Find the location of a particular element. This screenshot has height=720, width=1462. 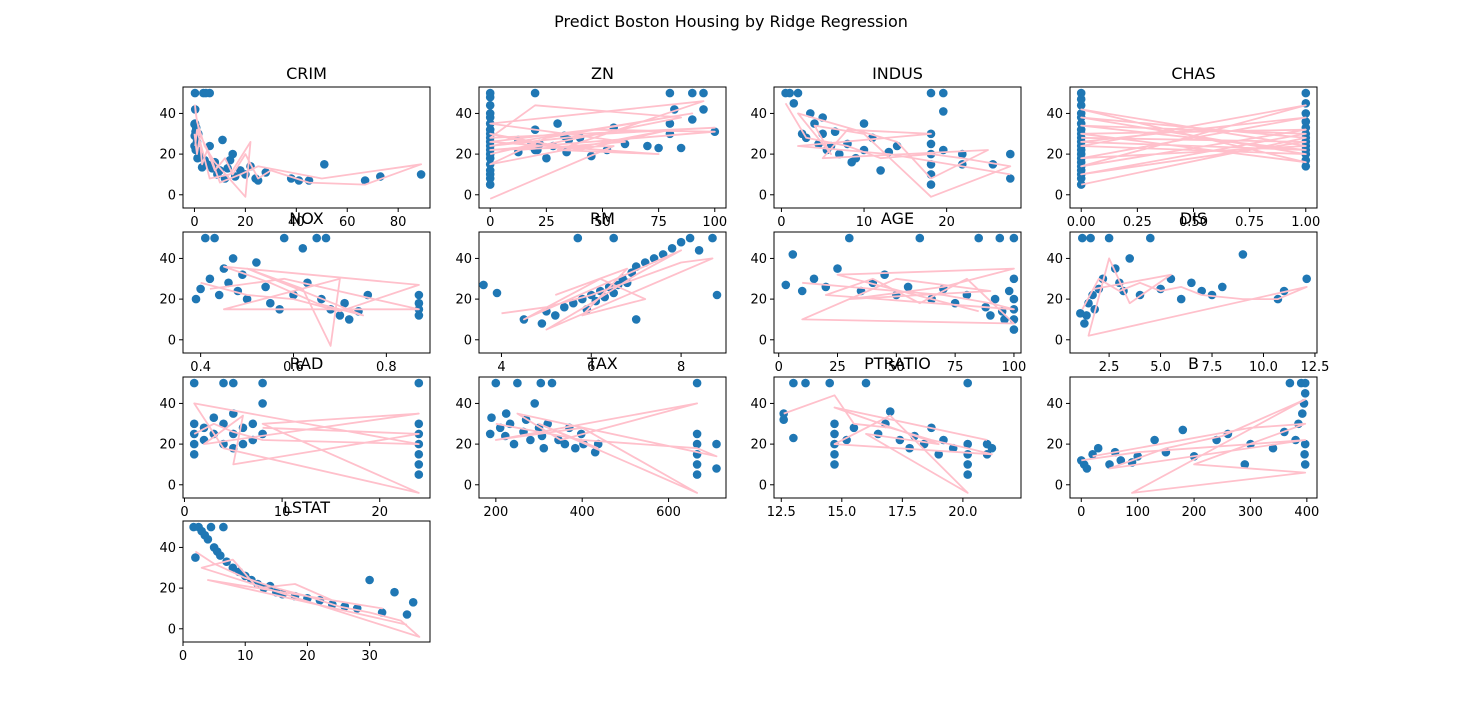

x-tick-label: 5.0 is located at coordinates (1160, 367).